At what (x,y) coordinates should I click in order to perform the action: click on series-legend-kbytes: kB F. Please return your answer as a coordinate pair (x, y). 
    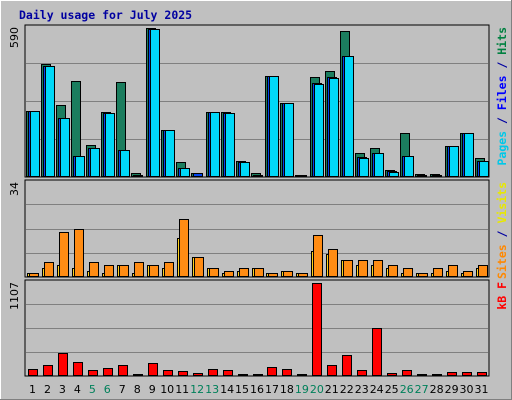
    Looking at the image, I should click on (502, 296).